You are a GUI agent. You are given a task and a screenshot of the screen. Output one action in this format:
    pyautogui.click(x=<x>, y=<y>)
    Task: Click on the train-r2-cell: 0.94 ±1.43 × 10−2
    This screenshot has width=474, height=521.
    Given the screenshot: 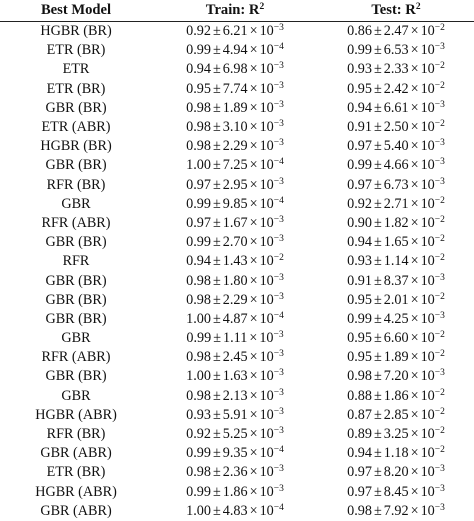 What is the action you would take?
    pyautogui.click(x=235, y=261)
    